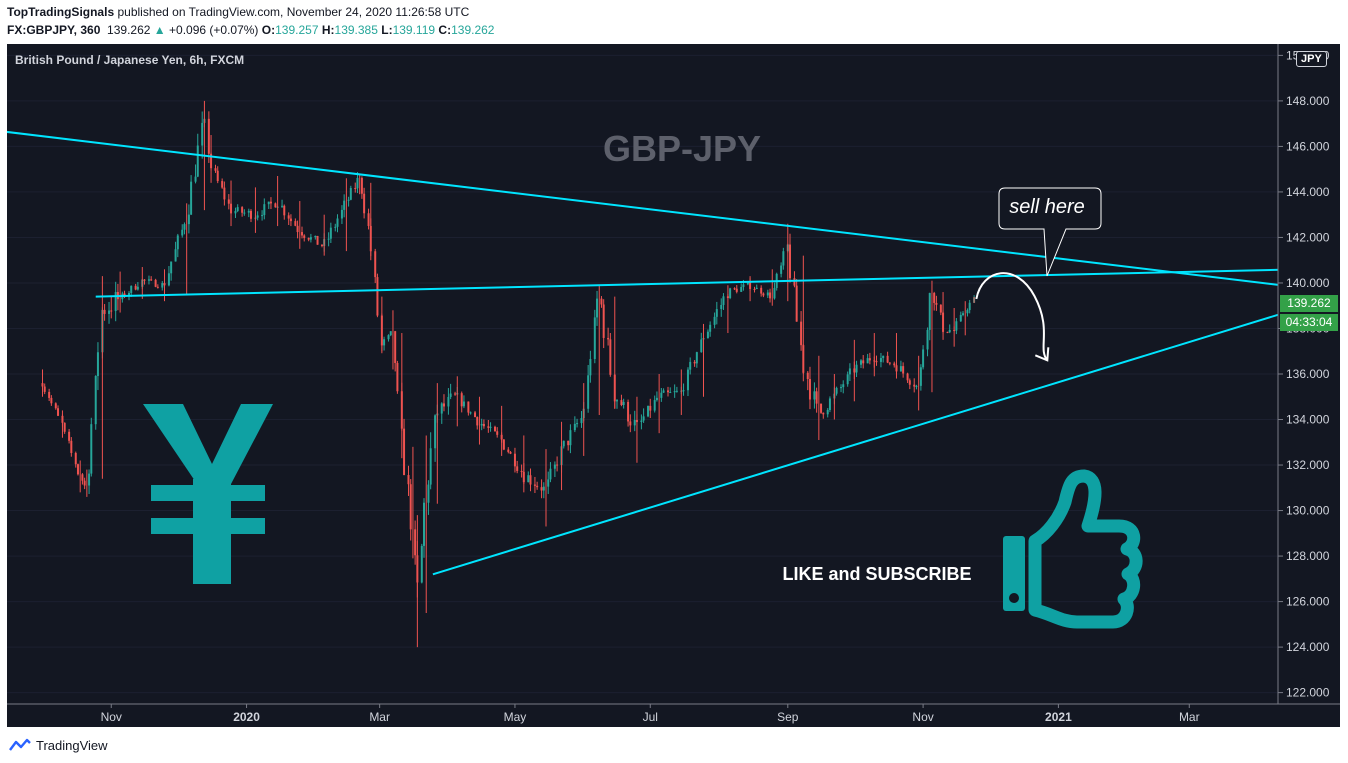 This screenshot has height=763, width=1348. Describe the element at coordinates (1308, 511) in the screenshot. I see `y-tick-label: 130.000` at that location.